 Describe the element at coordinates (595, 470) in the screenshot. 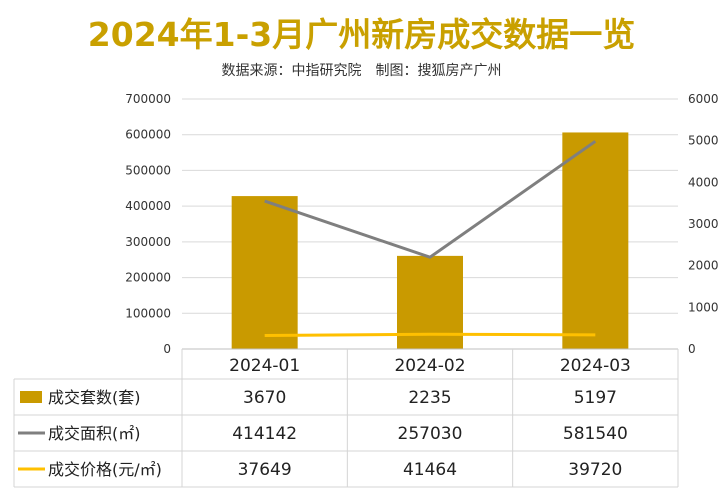

I see `table-cell-value: 39720` at that location.